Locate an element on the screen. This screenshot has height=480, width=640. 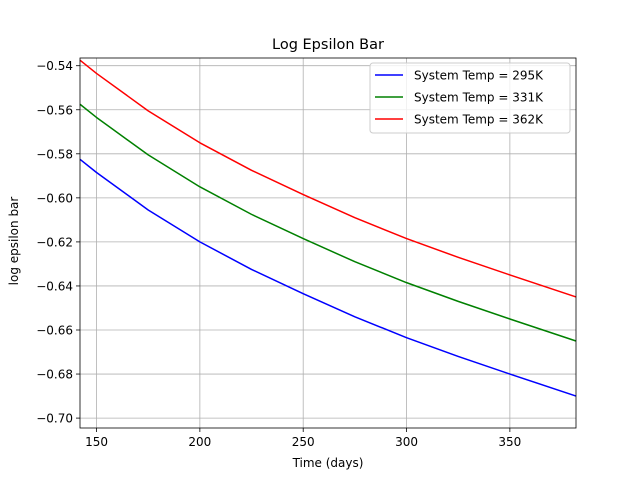
legend-label-1: System Temp = 295K is located at coordinates (479, 76).